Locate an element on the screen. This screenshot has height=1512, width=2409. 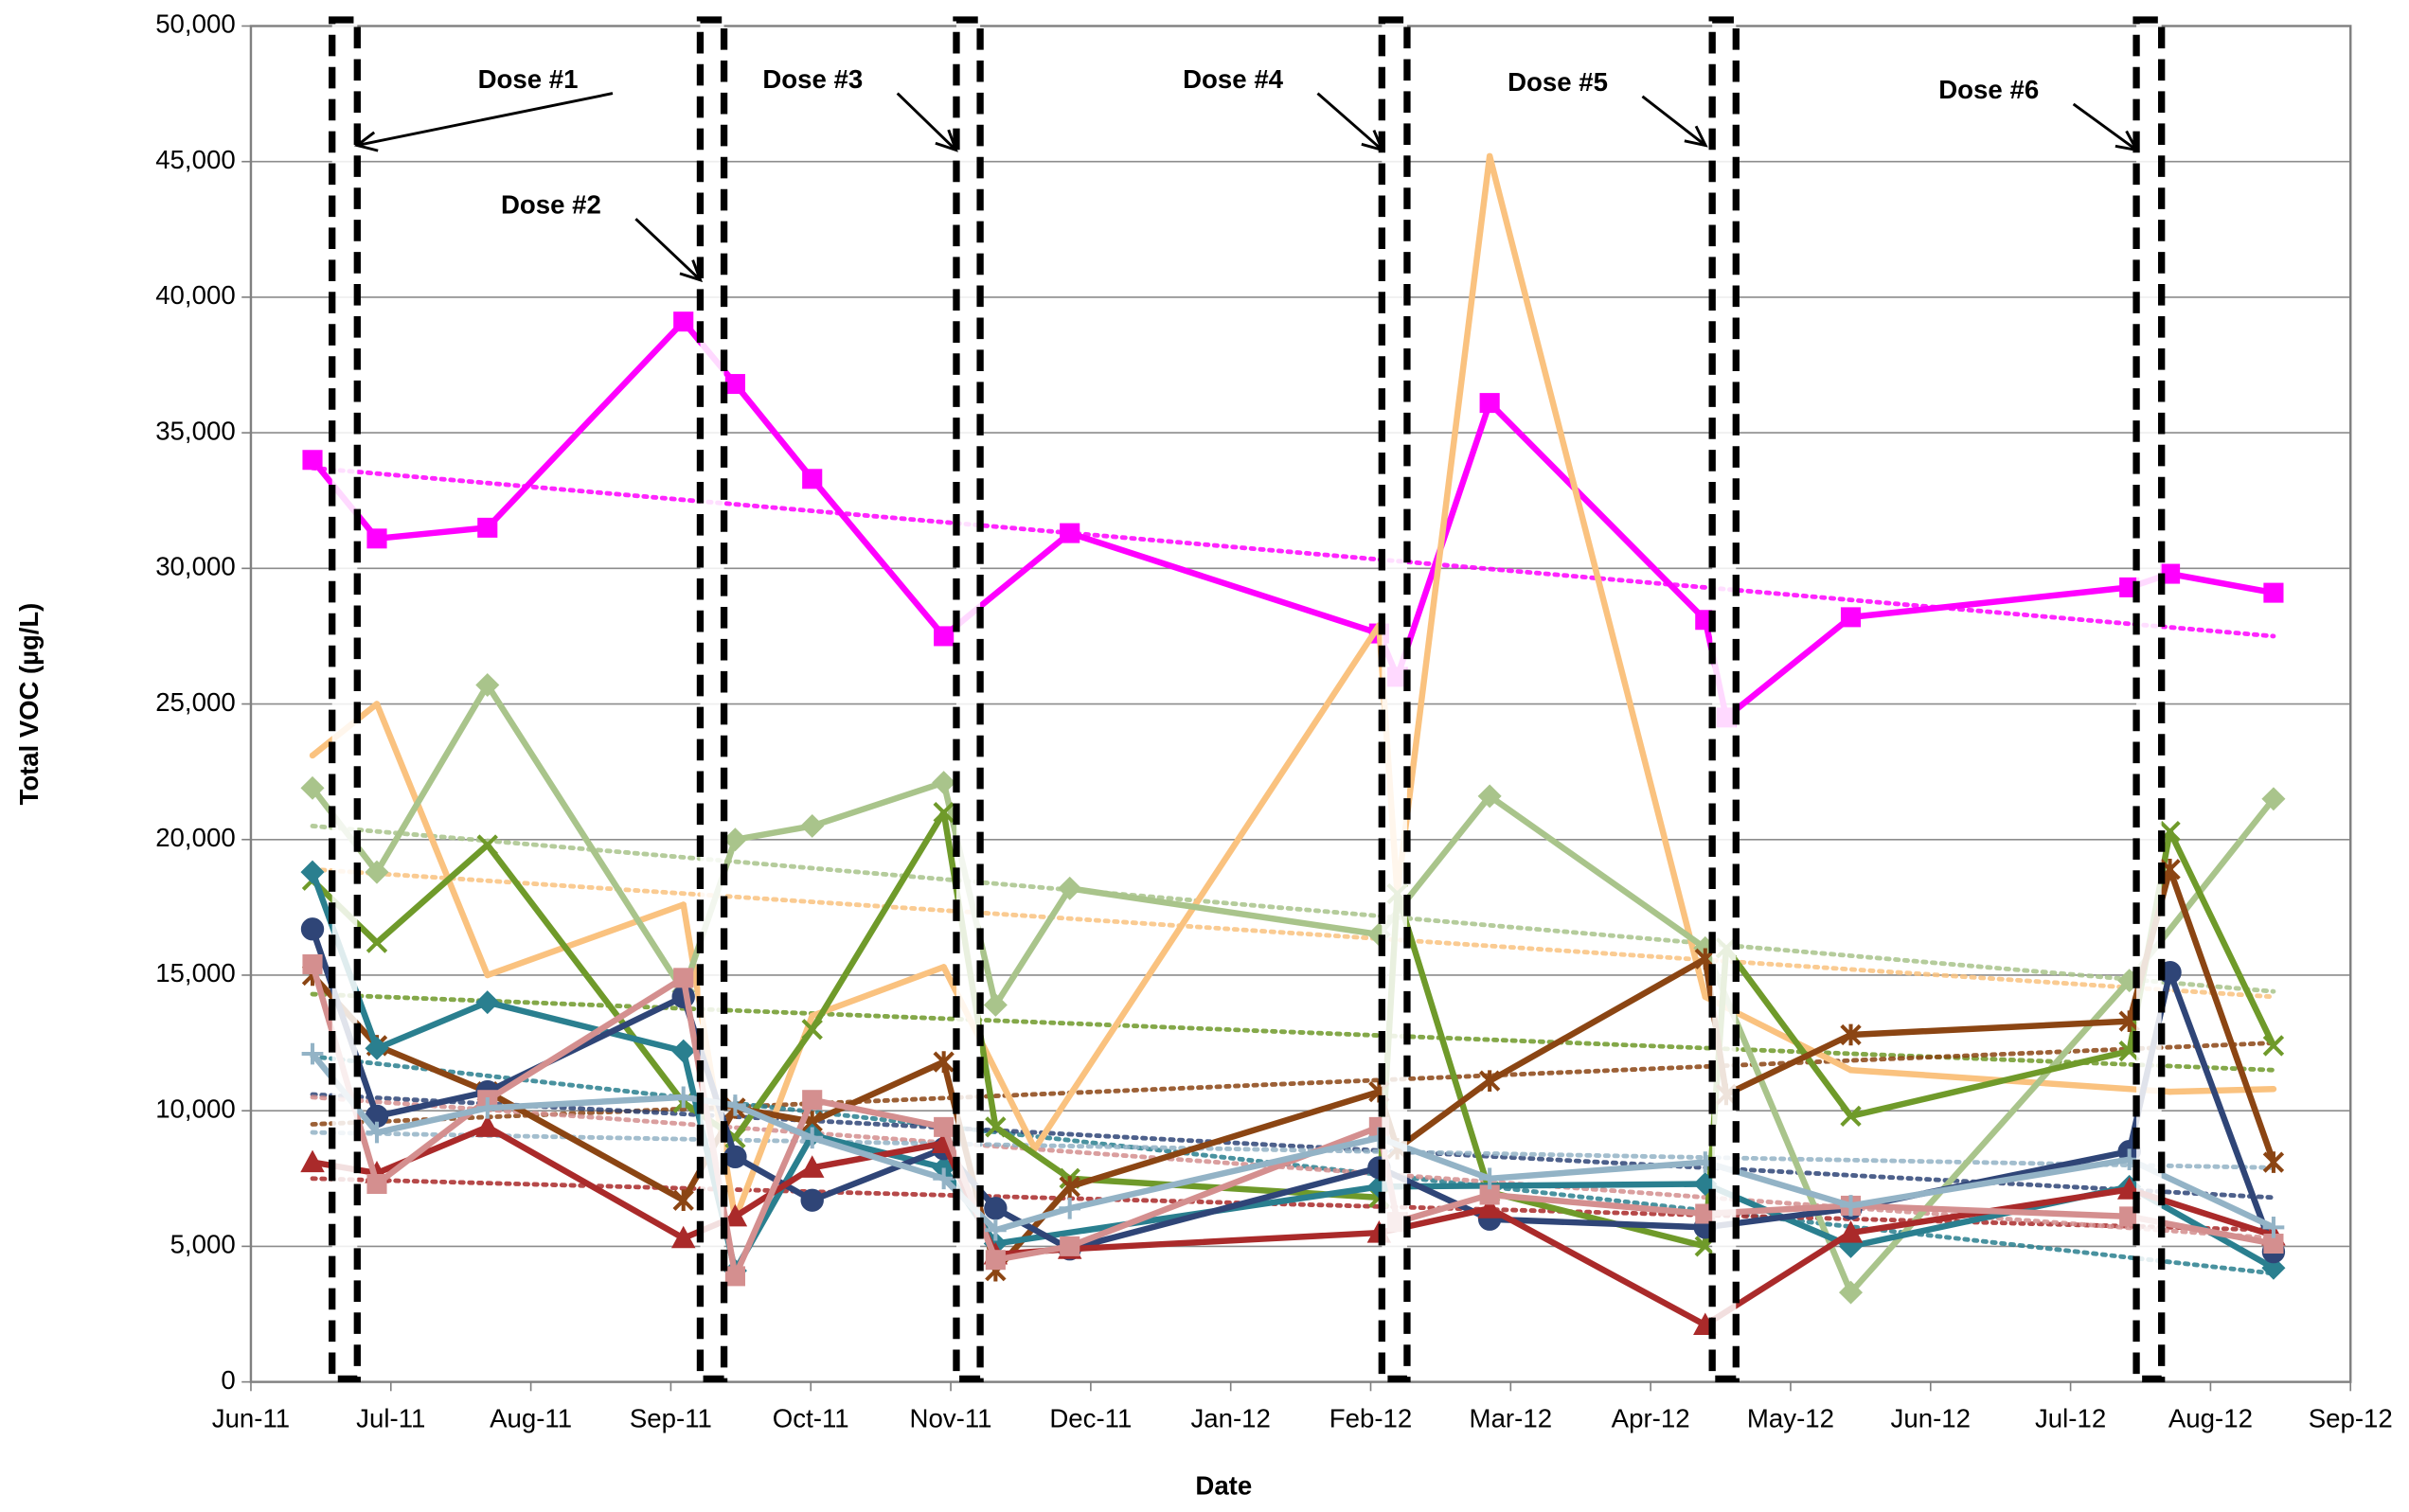
x-axis-title: Date is located at coordinates (1223, 1485).